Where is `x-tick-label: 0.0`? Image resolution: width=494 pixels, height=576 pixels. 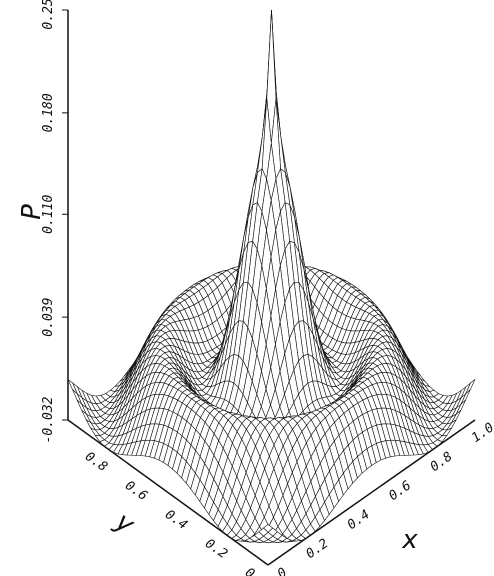 x-tick-label: 0.0 is located at coordinates (276, 570).